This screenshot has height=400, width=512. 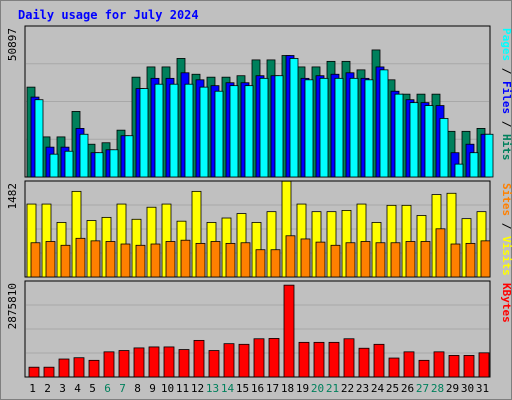 I want to click on x-tick-label-day-27: 27, so click(x=422, y=388).